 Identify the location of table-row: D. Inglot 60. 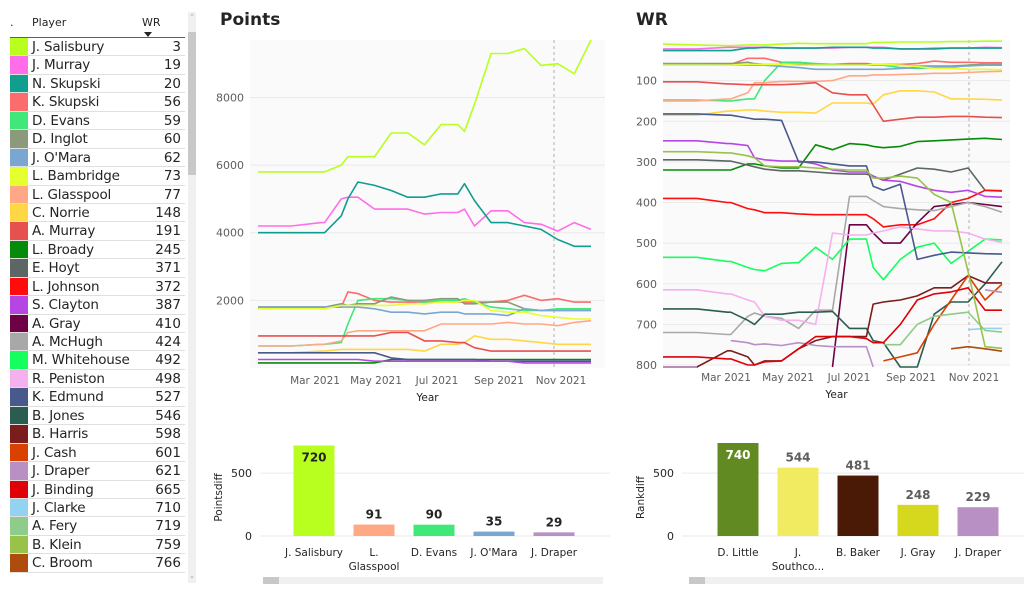
(97, 139).